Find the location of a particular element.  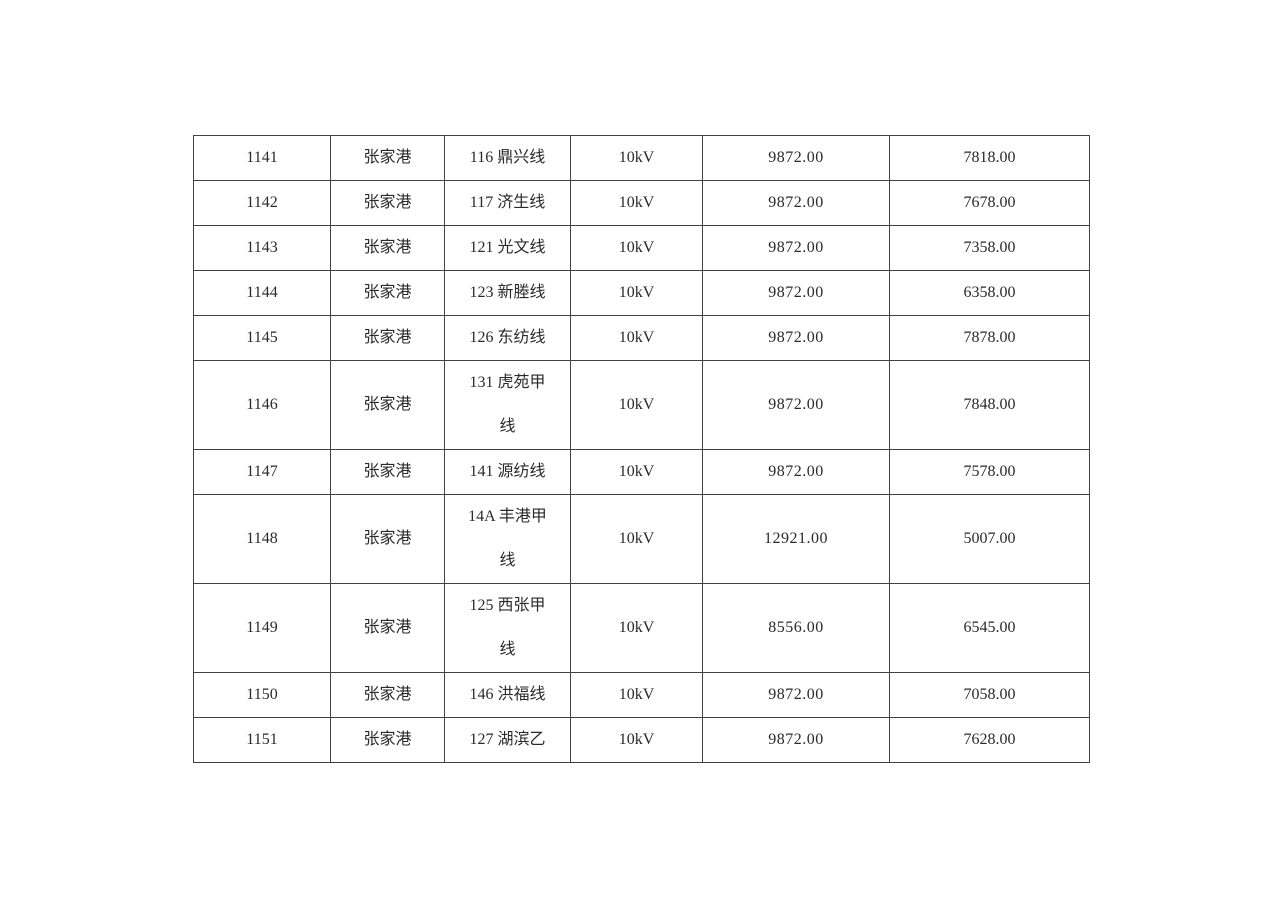

row-id-cell: 1142 is located at coordinates (262, 203).